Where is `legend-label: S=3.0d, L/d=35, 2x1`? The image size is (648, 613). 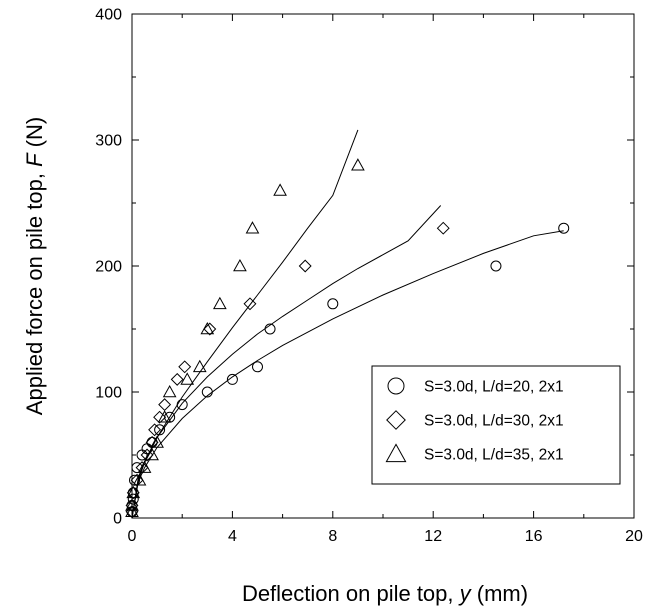 legend-label: S=3.0d, L/d=35, 2x1 is located at coordinates (494, 455).